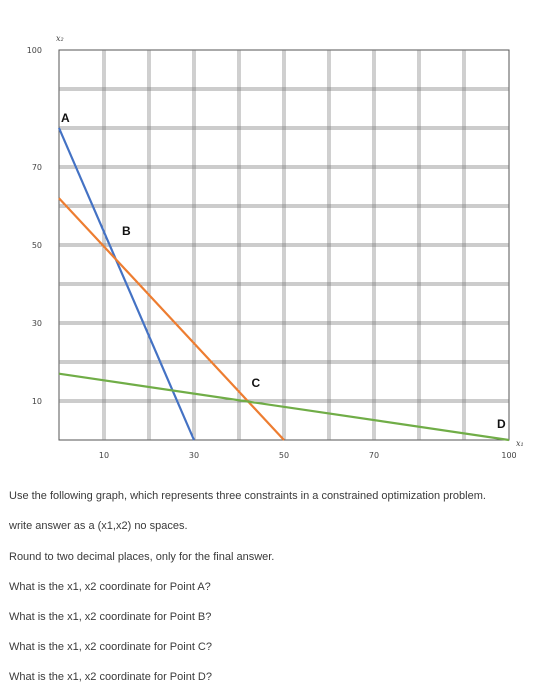  Describe the element at coordinates (126, 231) in the screenshot. I see `point-label-b: B` at that location.